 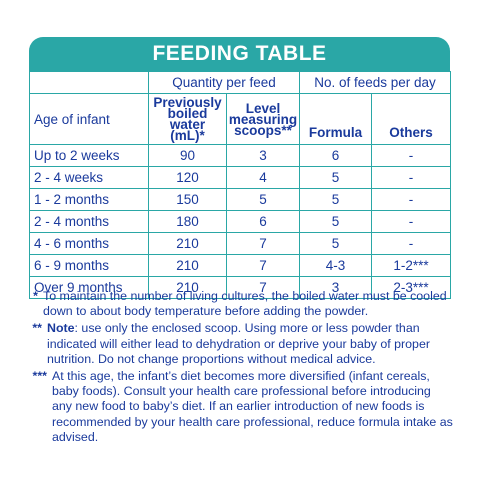 What do you see at coordinates (263, 130) in the screenshot?
I see `scoops-header-line3: scoops**` at bounding box center [263, 130].